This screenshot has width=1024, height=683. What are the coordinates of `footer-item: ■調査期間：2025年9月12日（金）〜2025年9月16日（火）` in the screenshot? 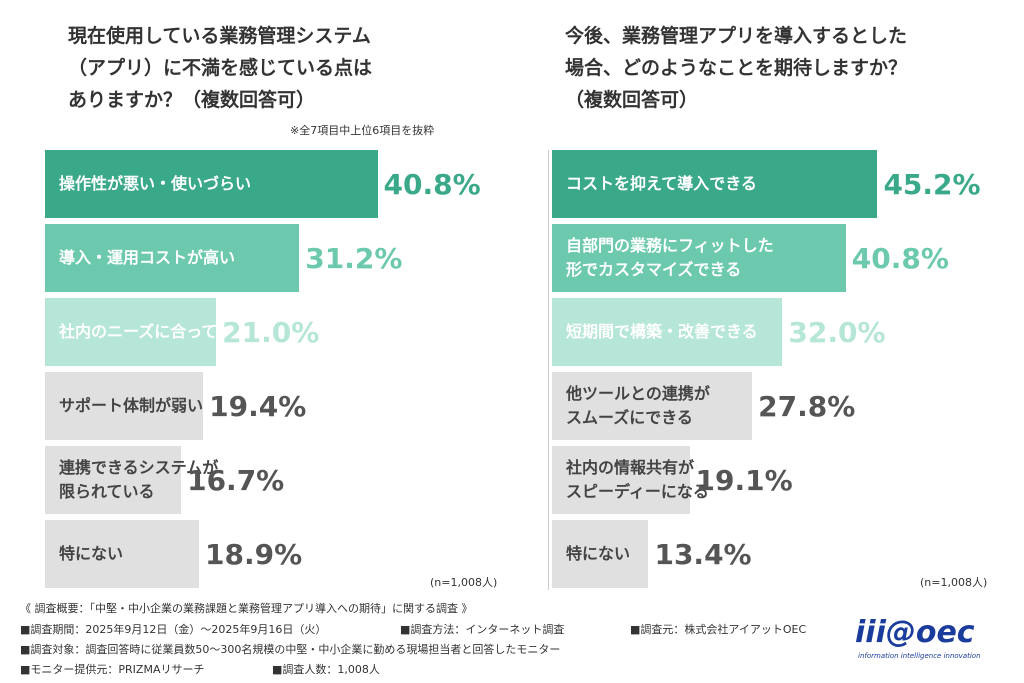 It's located at (173, 629).